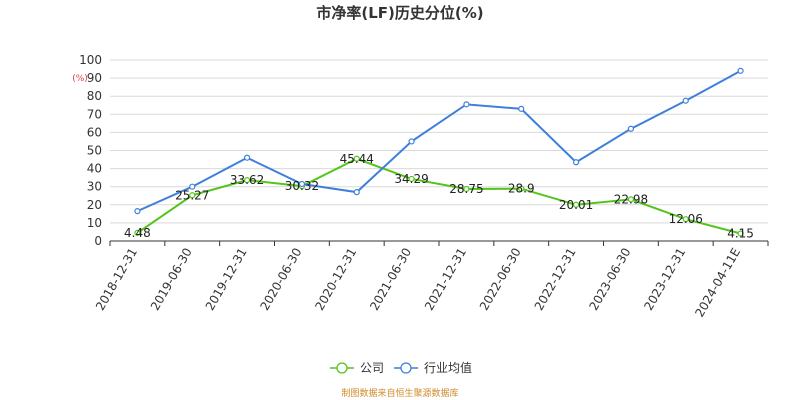  What do you see at coordinates (116, 279) in the screenshot?
I see `x-tick-label: 2018-12-31` at bounding box center [116, 279].